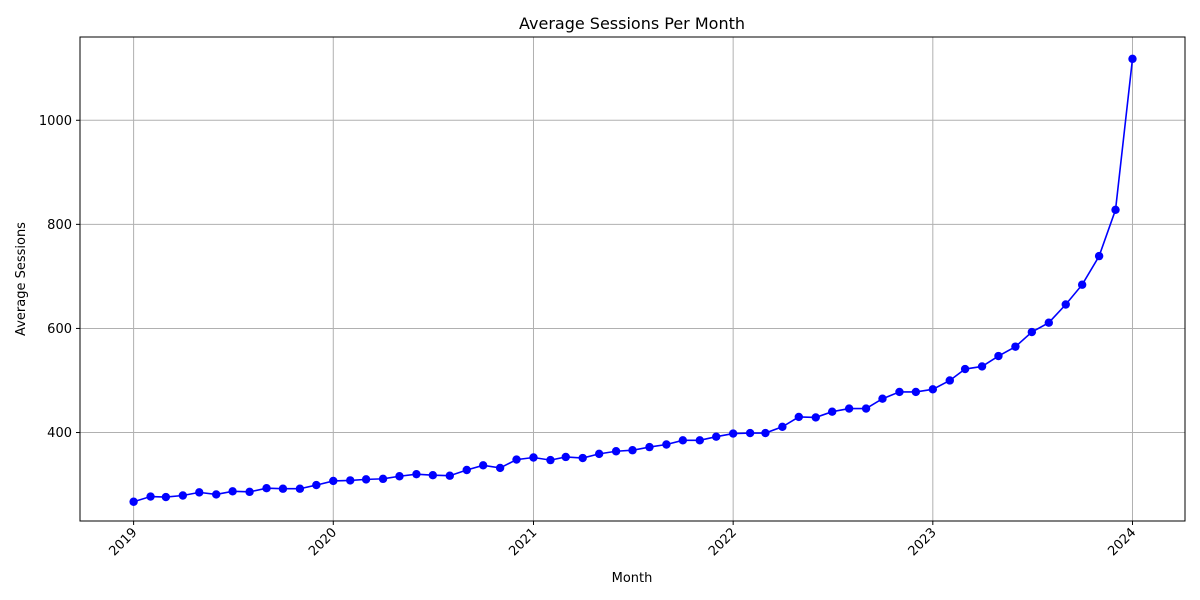 The height and width of the screenshot is (600, 1200). What do you see at coordinates (923, 542) in the screenshot?
I see `x-tick-label: 2023` at bounding box center [923, 542].